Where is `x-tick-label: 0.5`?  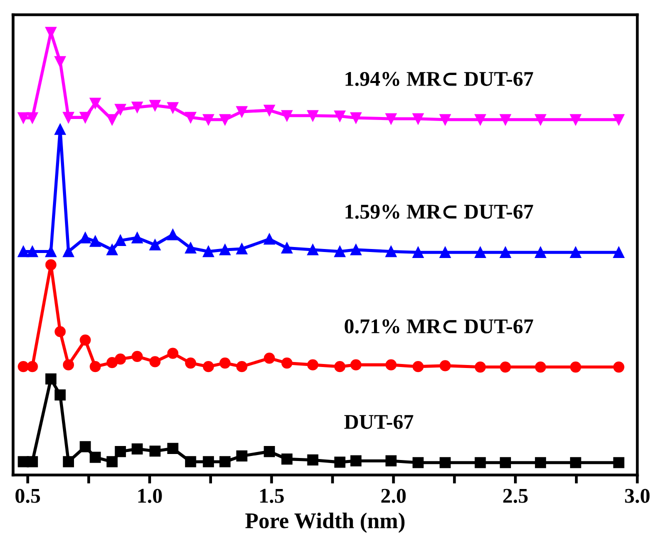
x-tick-label: 0.5 is located at coordinates (28, 495).